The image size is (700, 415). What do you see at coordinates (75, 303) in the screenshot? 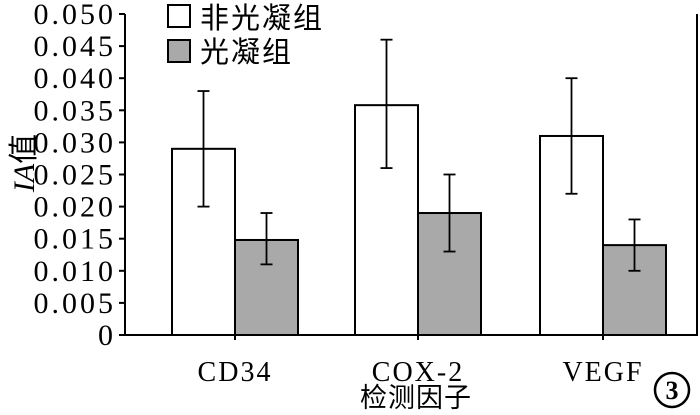
I see `y-tick-label: 0.005` at bounding box center [75, 303].